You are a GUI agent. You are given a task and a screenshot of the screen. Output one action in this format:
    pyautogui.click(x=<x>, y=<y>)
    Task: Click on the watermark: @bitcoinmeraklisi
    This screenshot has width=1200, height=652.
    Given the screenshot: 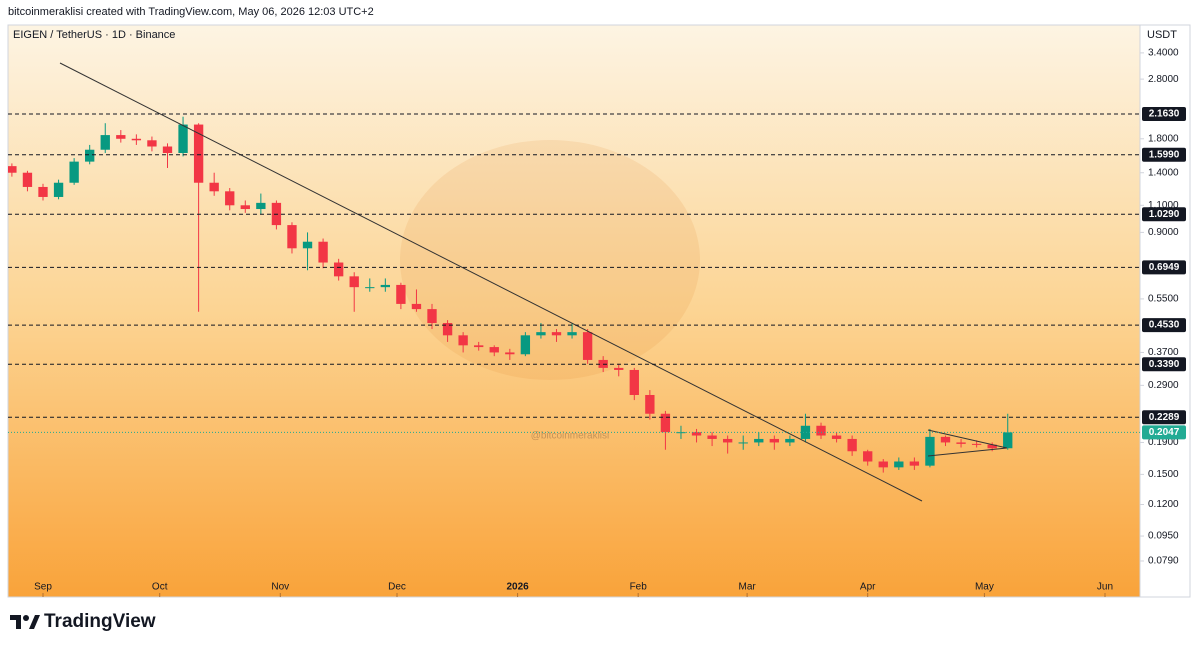 What is the action you would take?
    pyautogui.click(x=570, y=436)
    